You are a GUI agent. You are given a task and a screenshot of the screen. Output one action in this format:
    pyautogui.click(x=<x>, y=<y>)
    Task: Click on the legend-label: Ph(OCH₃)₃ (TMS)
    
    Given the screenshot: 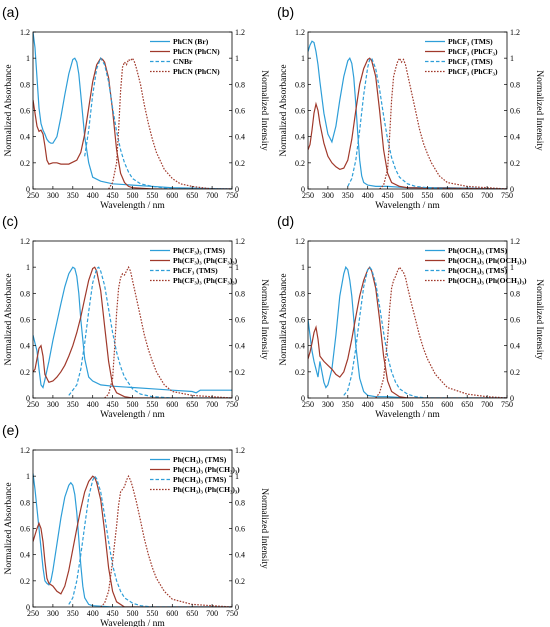 What is the action you would take?
    pyautogui.click(x=478, y=270)
    